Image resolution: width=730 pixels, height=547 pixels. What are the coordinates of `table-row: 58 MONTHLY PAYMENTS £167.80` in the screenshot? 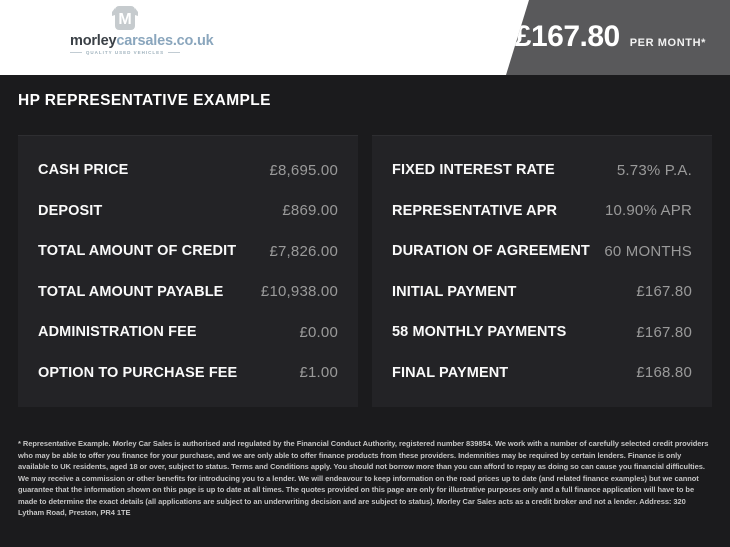 It's located at (542, 332).